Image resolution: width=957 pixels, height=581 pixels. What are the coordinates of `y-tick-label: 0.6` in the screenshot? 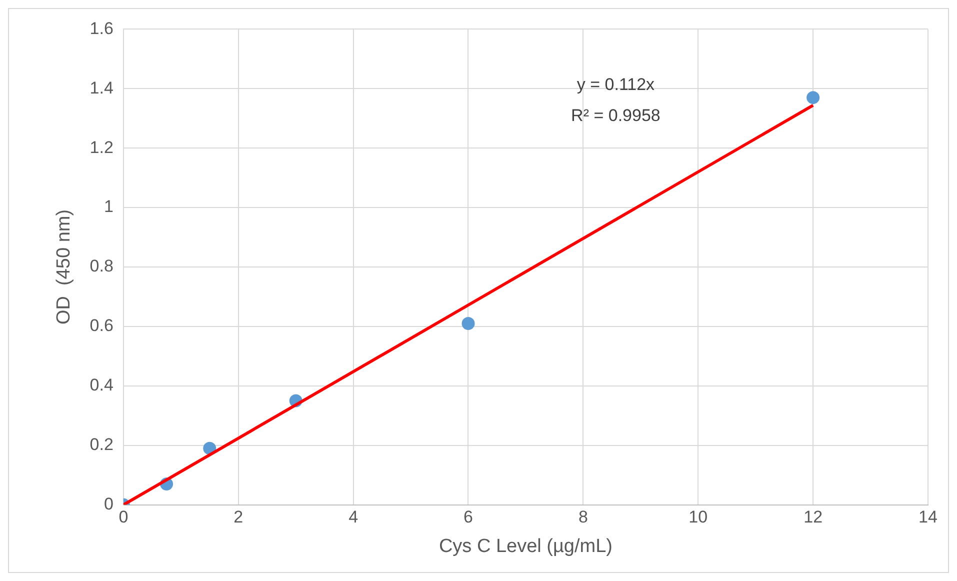 It's located at (102, 326).